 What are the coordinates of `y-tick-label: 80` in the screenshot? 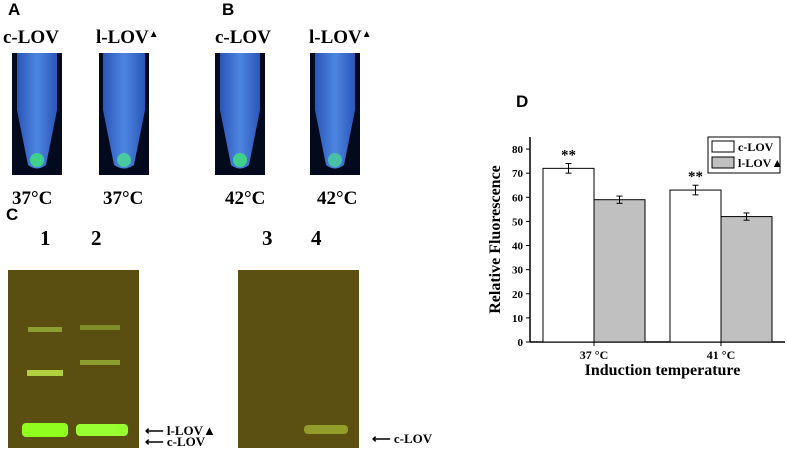 It's located at (518, 150).